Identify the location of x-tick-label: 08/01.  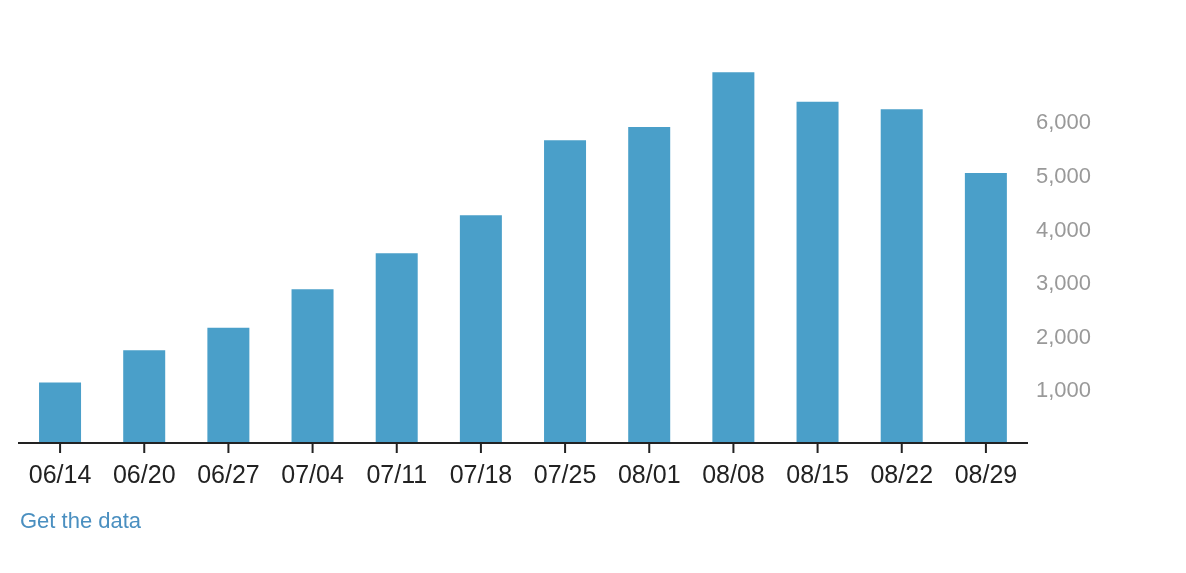
(649, 473).